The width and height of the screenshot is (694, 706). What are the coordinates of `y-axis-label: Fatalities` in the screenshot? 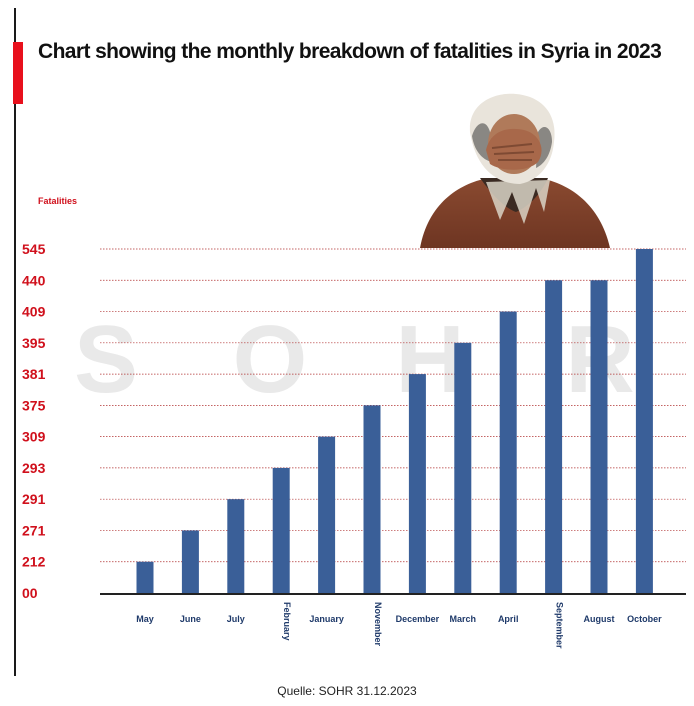 It's located at (58, 201).